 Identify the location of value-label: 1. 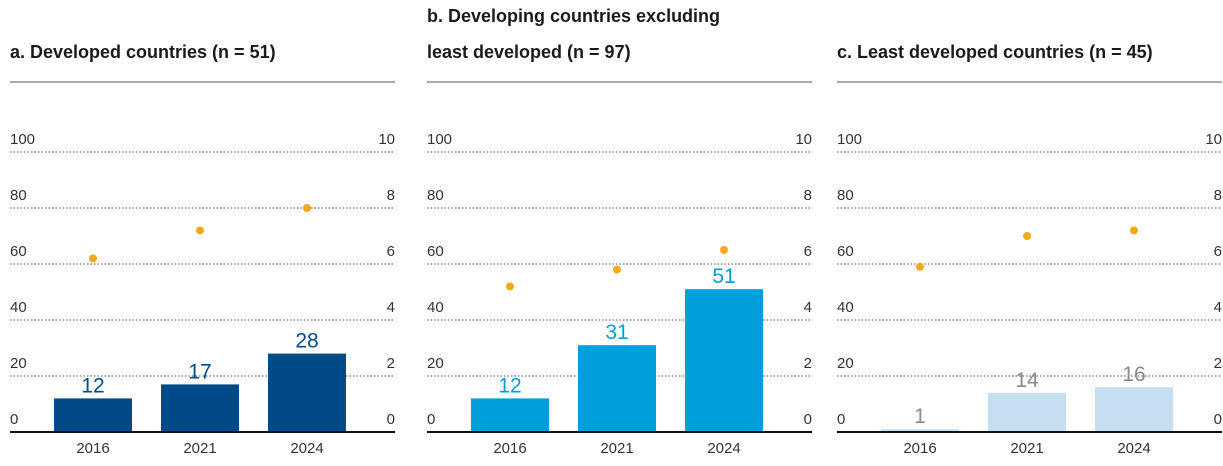
(920, 416).